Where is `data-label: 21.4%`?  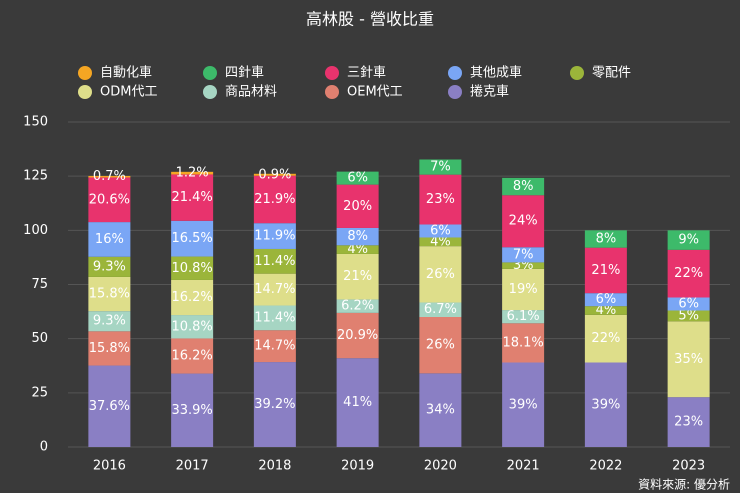
data-label: 21.4% is located at coordinates (191, 197).